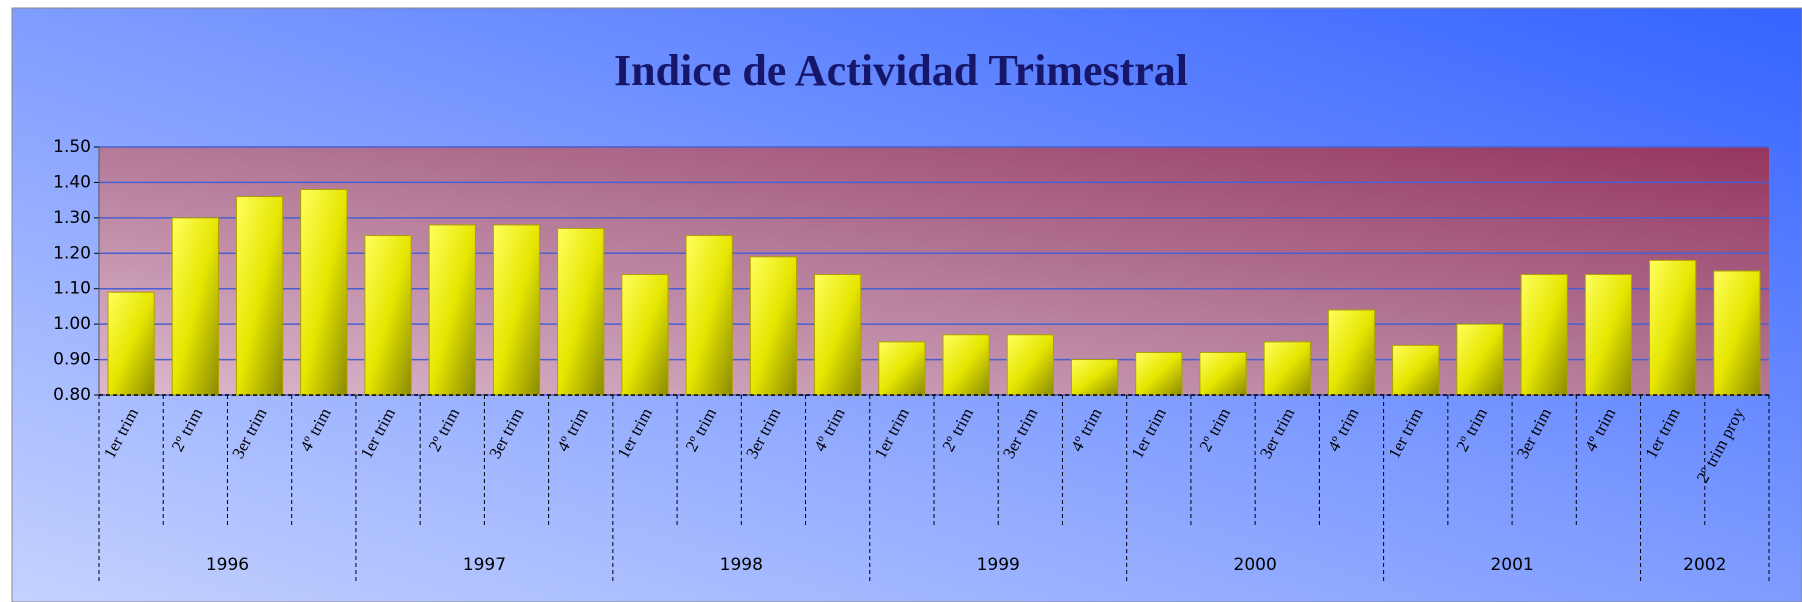 The height and width of the screenshot is (602, 1802). I want to click on group-label: 1999, so click(998, 565).